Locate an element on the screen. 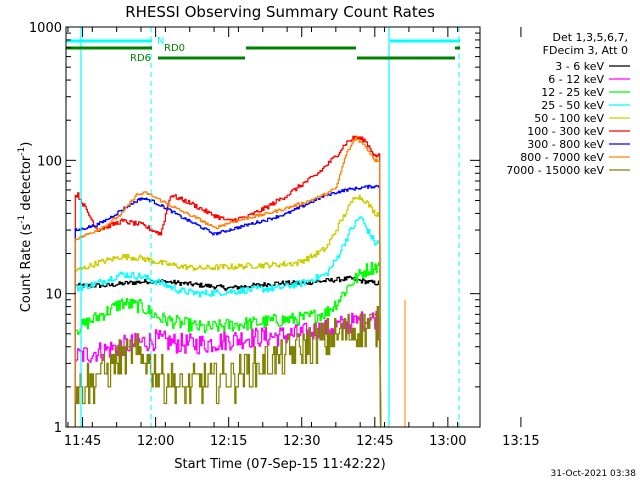 Image resolution: width=640 pixels, height=480 pixels. x-tick-label: 12:45 is located at coordinates (374, 441).